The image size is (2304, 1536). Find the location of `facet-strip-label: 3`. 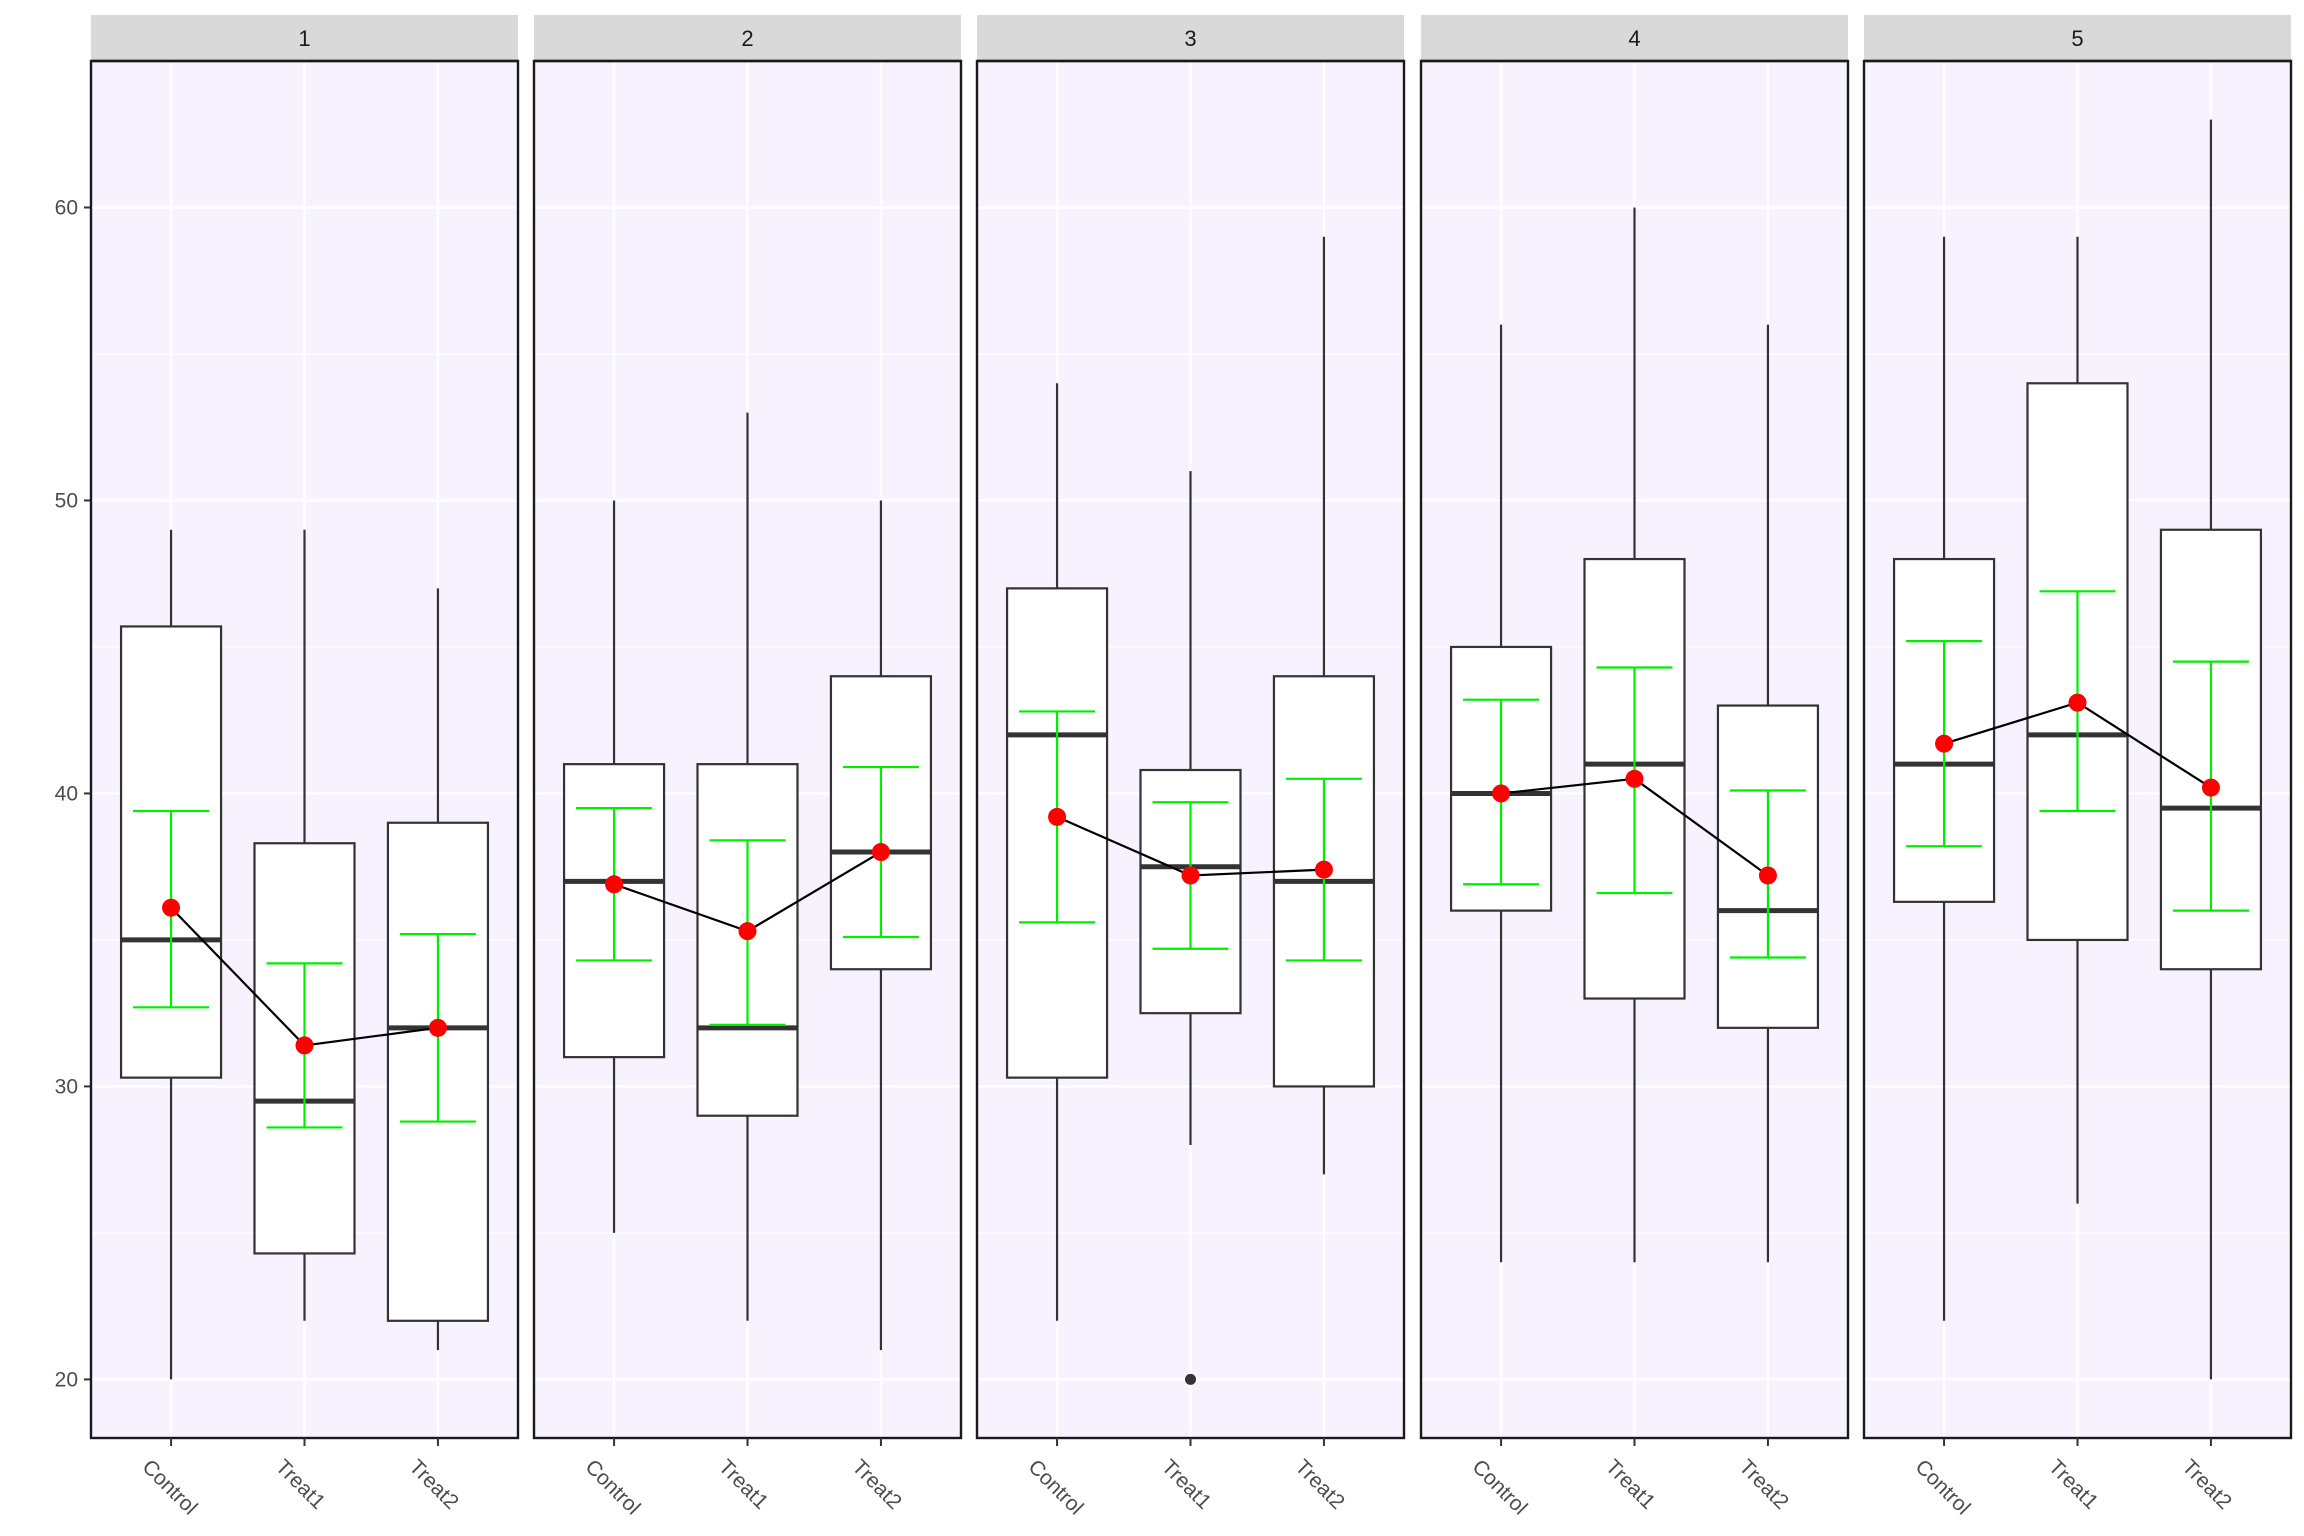

facet-strip-label: 3 is located at coordinates (1190, 38).